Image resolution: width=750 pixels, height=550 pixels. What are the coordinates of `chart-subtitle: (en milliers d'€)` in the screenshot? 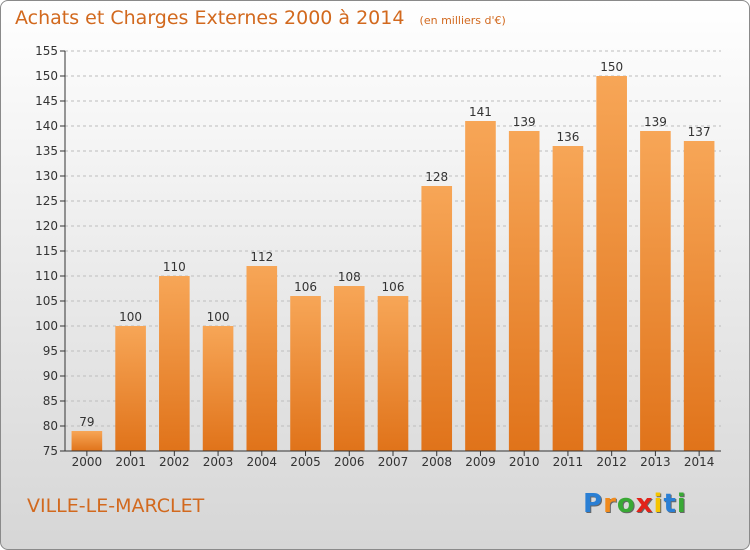 It's located at (462, 20).